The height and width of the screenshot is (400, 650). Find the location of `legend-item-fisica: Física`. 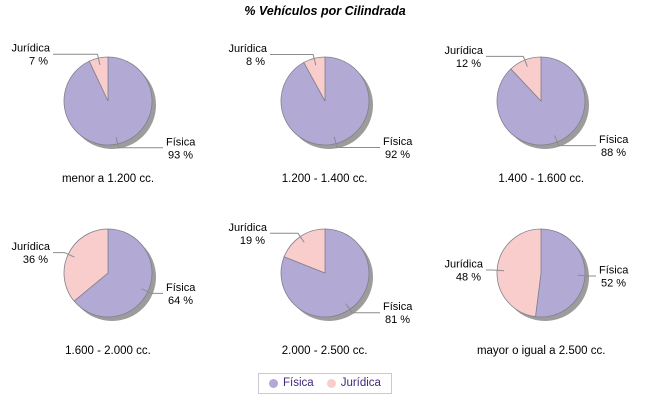

legend-item-fisica: Física is located at coordinates (291, 383).